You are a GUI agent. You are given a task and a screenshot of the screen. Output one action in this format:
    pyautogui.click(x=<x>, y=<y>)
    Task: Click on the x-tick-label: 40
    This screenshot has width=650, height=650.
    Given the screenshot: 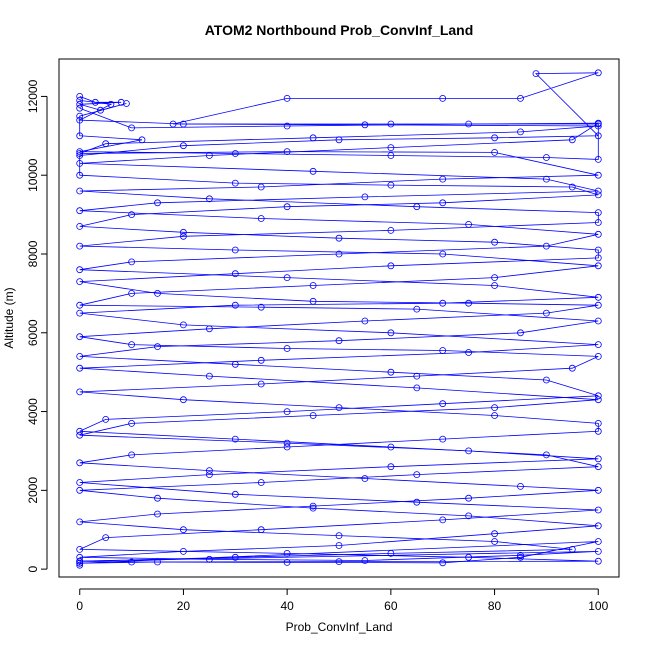 What is the action you would take?
    pyautogui.click(x=287, y=606)
    